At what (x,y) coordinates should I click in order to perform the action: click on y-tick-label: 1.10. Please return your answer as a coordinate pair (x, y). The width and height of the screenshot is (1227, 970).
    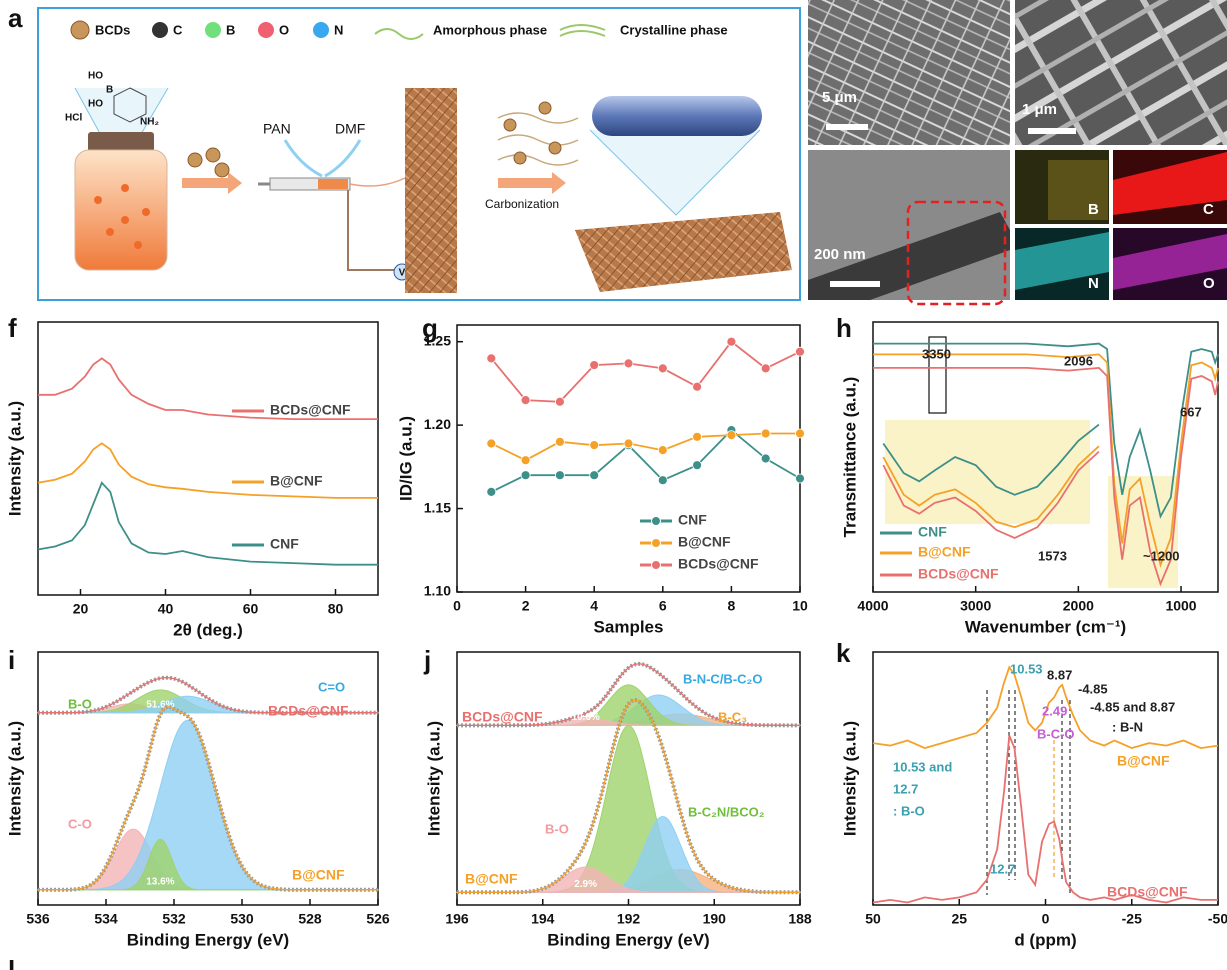
    Looking at the image, I should click on (437, 591).